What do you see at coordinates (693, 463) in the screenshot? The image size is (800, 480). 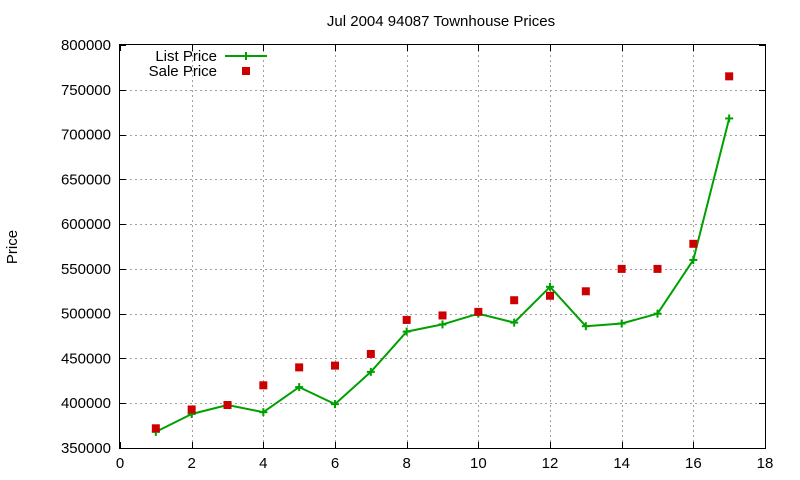 I see `x-tick-label: 16` at bounding box center [693, 463].